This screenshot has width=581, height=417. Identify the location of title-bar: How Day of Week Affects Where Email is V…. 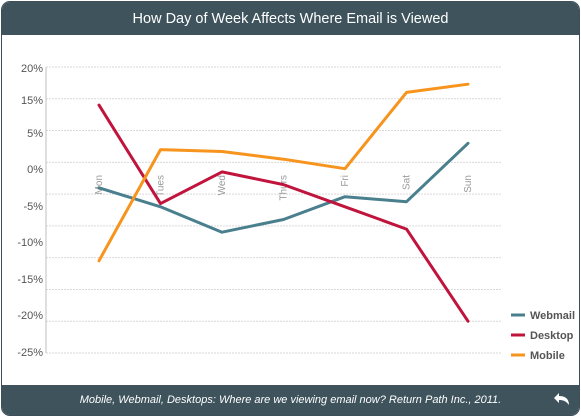
(290, 18).